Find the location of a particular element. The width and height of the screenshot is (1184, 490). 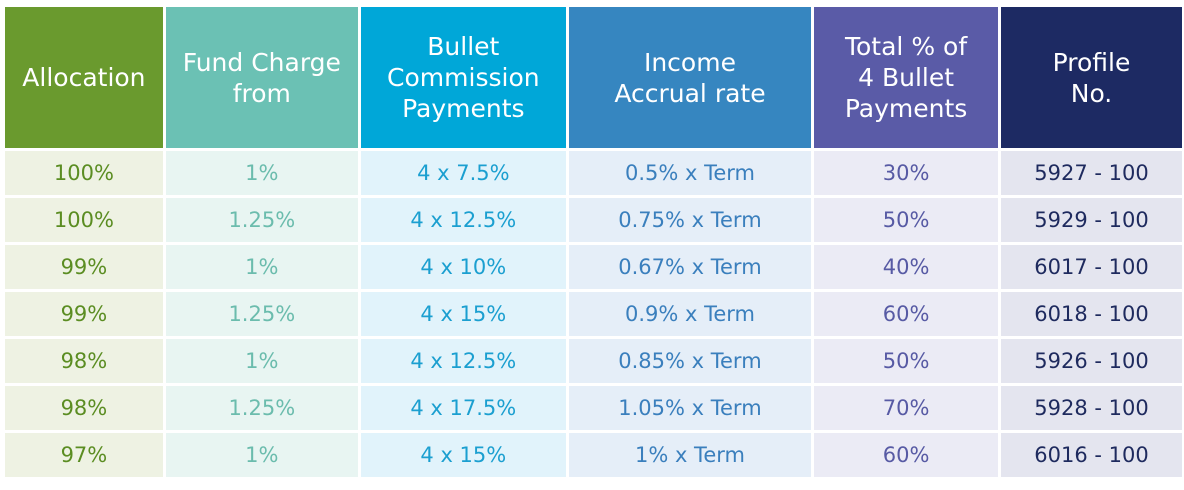

cell-profile-no: 6016 - 100 is located at coordinates (1091, 455).